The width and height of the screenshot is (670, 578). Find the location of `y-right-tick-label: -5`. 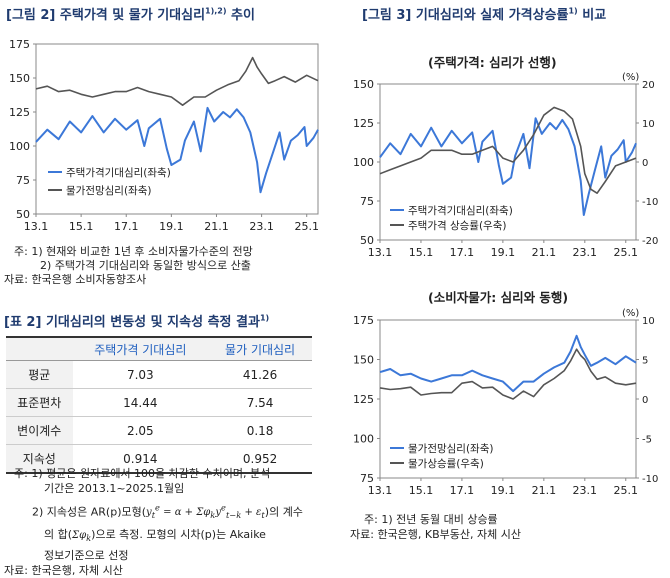

y-right-tick-label: -5 is located at coordinates (647, 440).